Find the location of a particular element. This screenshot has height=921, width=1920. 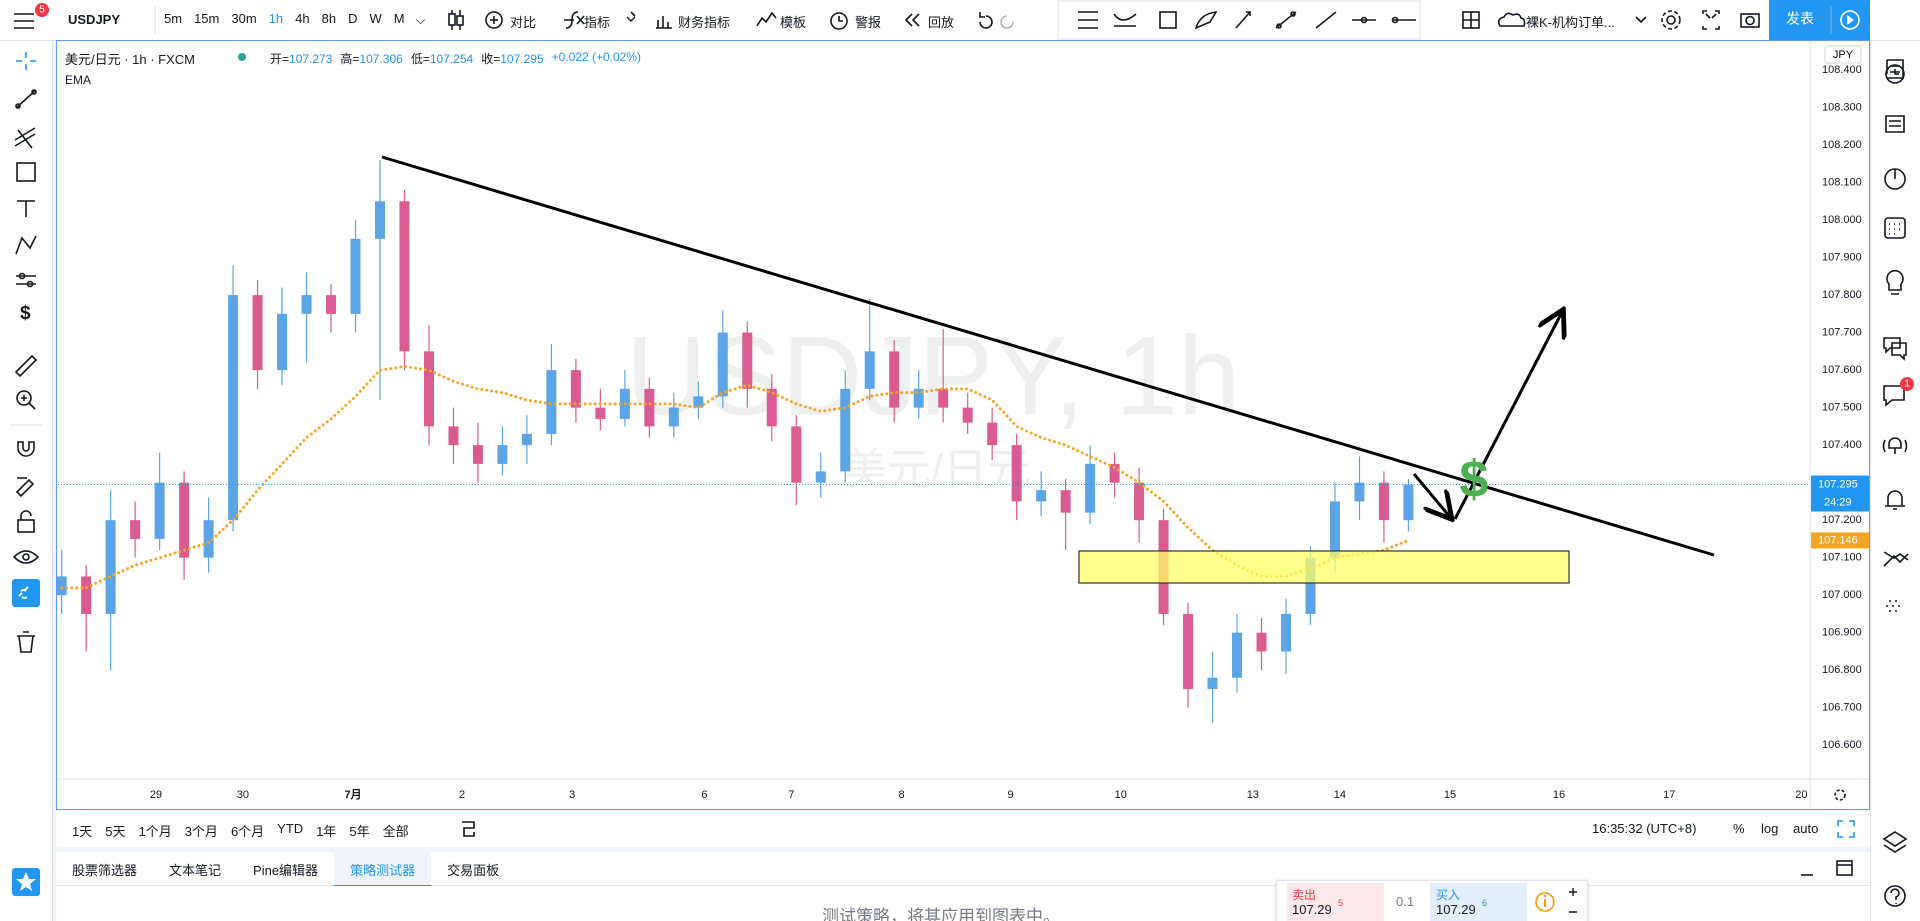

right-sidebar is located at coordinates (1895, 481).